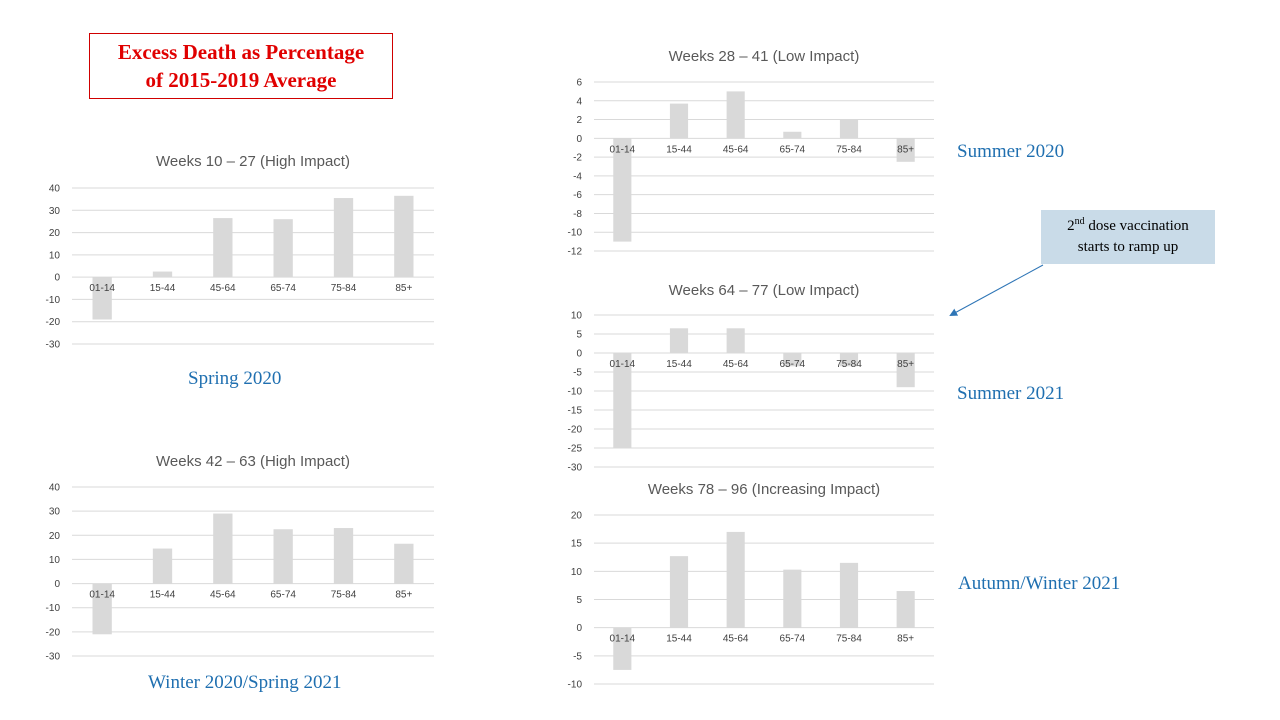 This screenshot has height=720, width=1280. What do you see at coordinates (1128, 225) in the screenshot?
I see `callout-line1: 2nd dose vaccination` at bounding box center [1128, 225].